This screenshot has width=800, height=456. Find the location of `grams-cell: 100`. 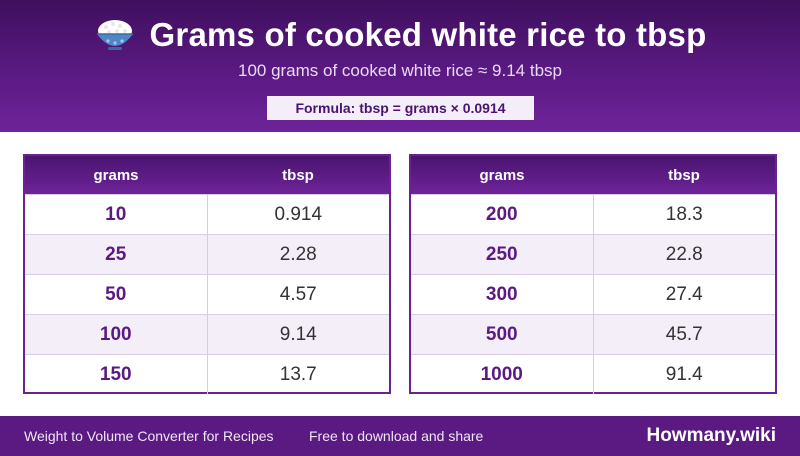

grams-cell: 100 is located at coordinates (116, 334).